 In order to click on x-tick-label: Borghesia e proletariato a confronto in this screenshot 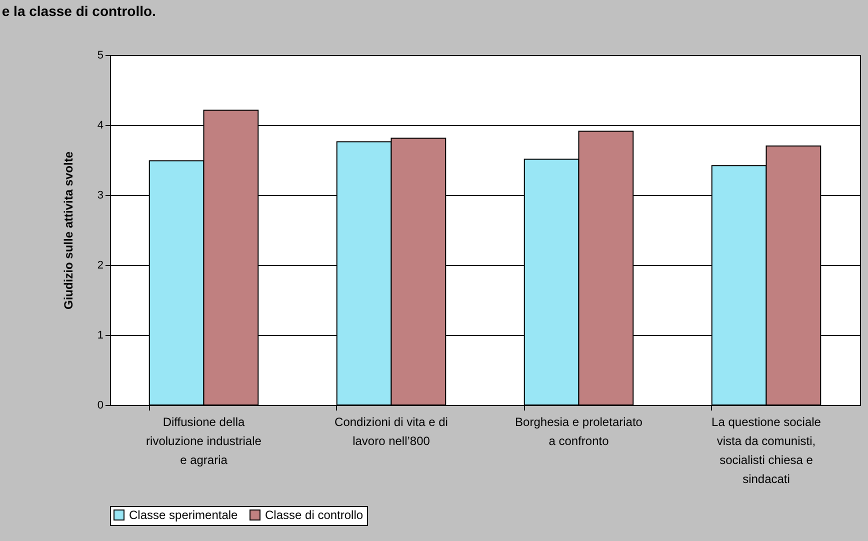, I will do `click(579, 431)`.